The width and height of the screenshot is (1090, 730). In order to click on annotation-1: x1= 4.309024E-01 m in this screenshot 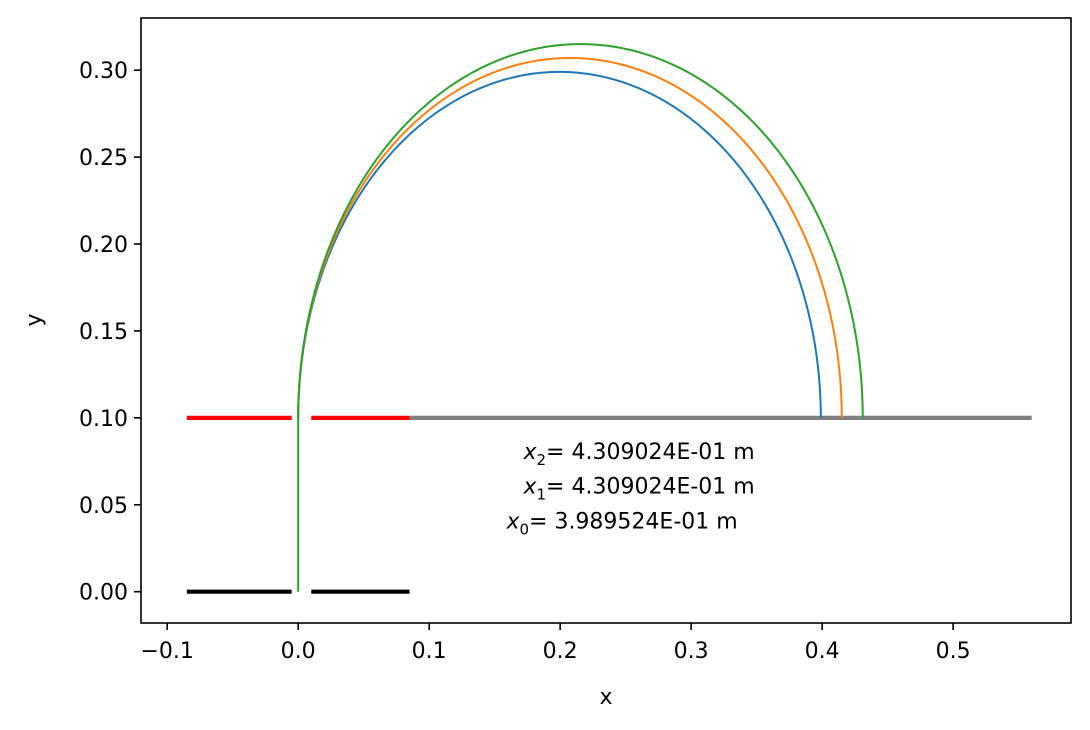, I will do `click(638, 489)`.